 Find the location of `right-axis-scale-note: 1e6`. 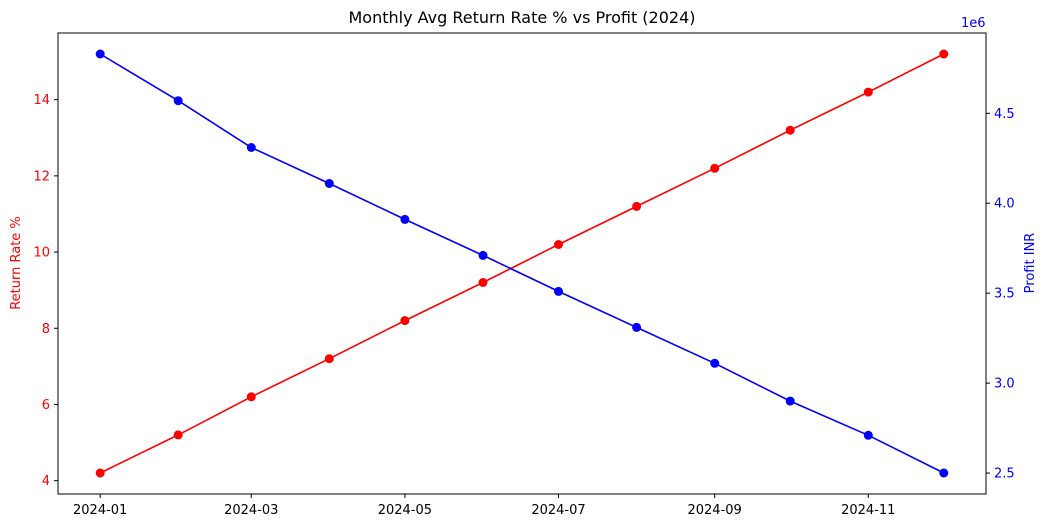

right-axis-scale-note: 1e6 is located at coordinates (973, 23).